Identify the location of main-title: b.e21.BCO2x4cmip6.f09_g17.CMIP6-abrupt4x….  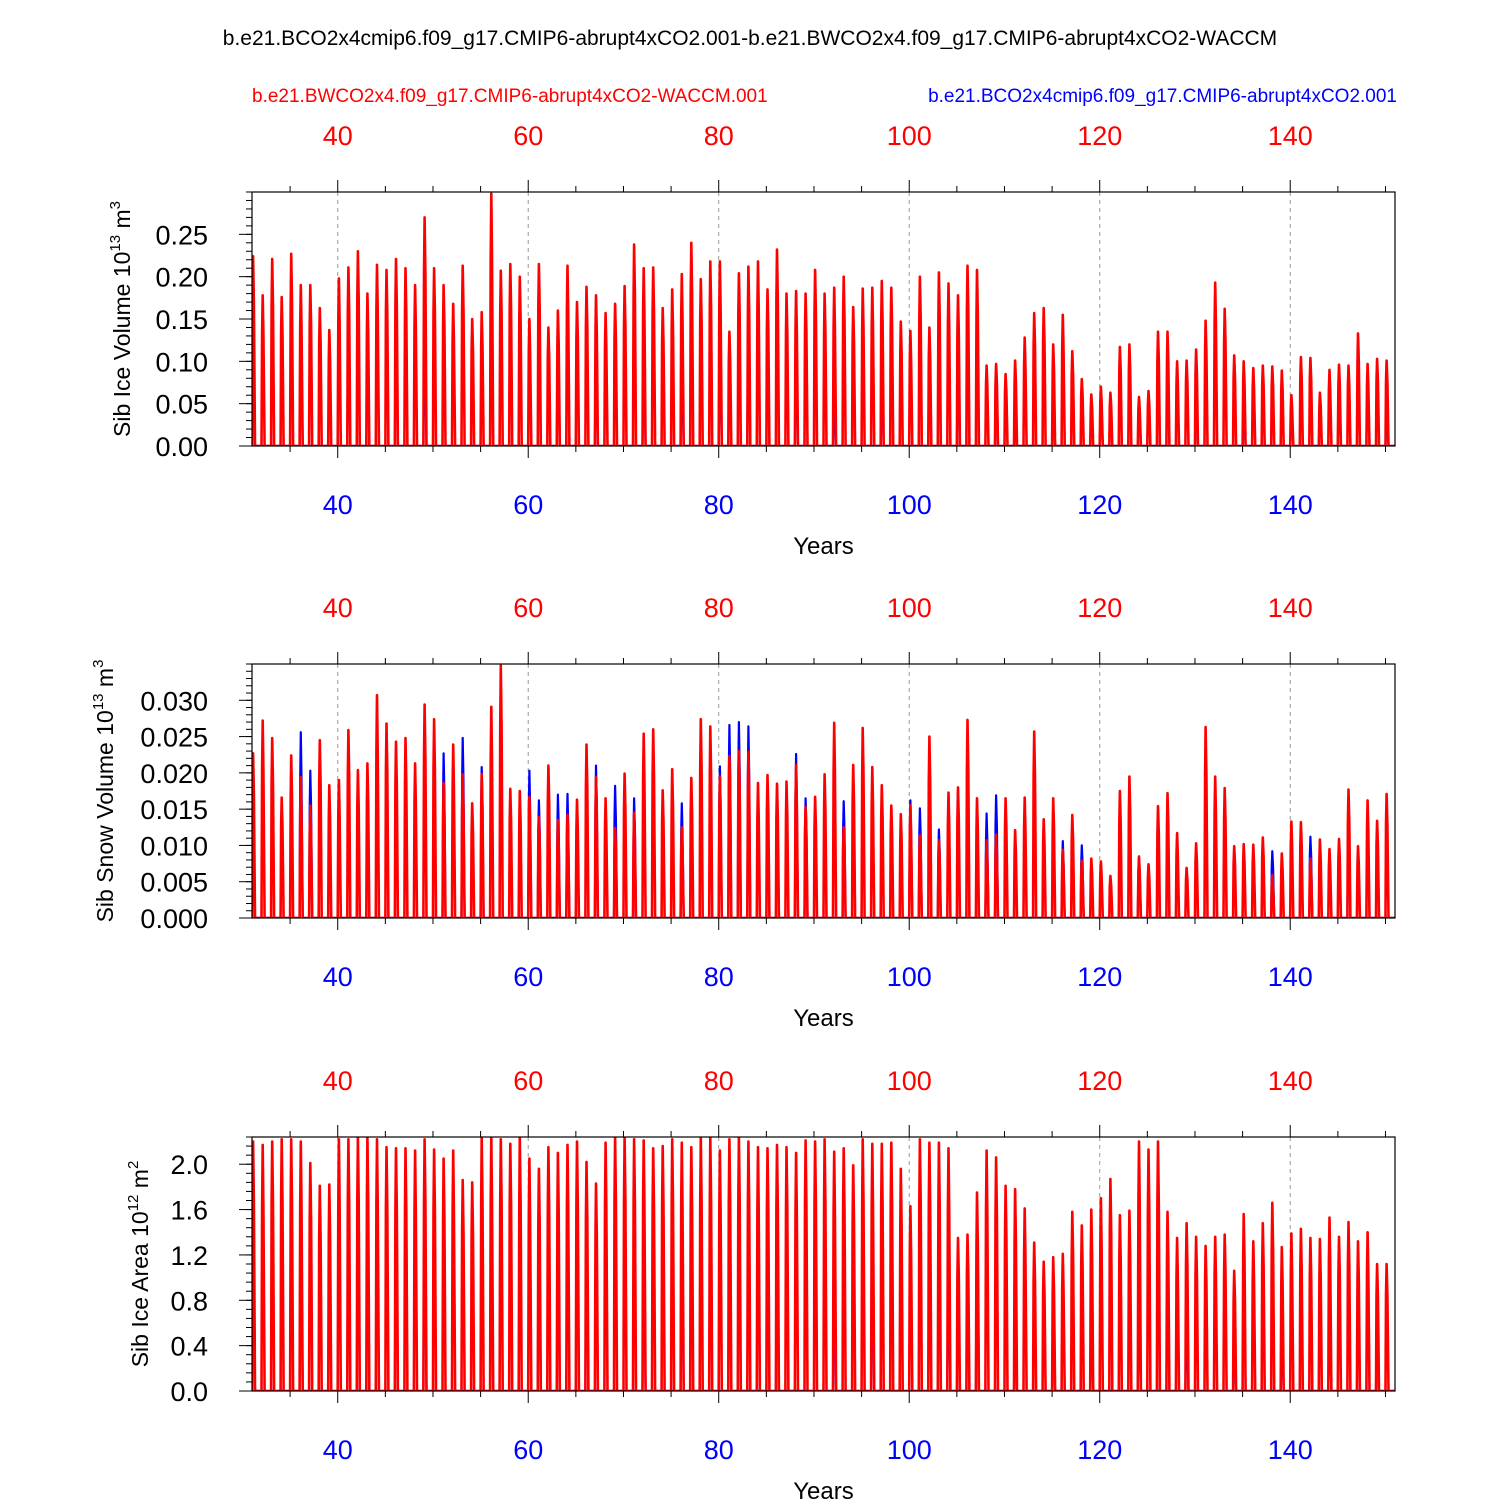
(750, 38).